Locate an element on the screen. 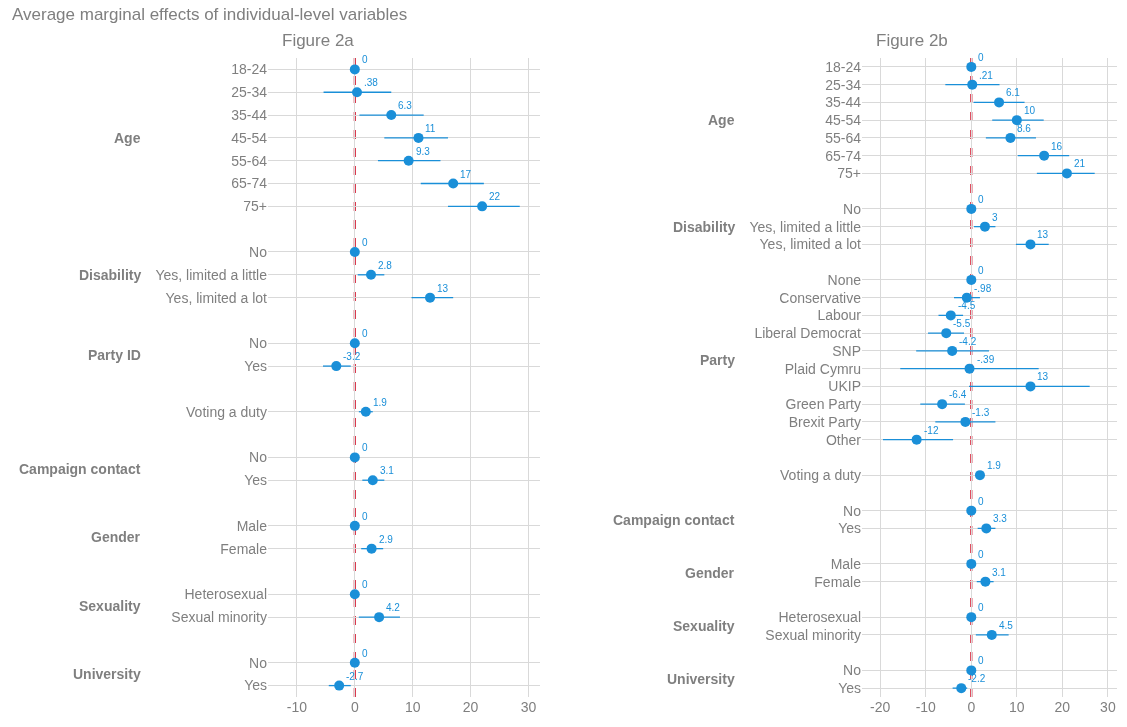 The width and height of the screenshot is (1127, 727). x-tick-label: 0 is located at coordinates (354, 707).